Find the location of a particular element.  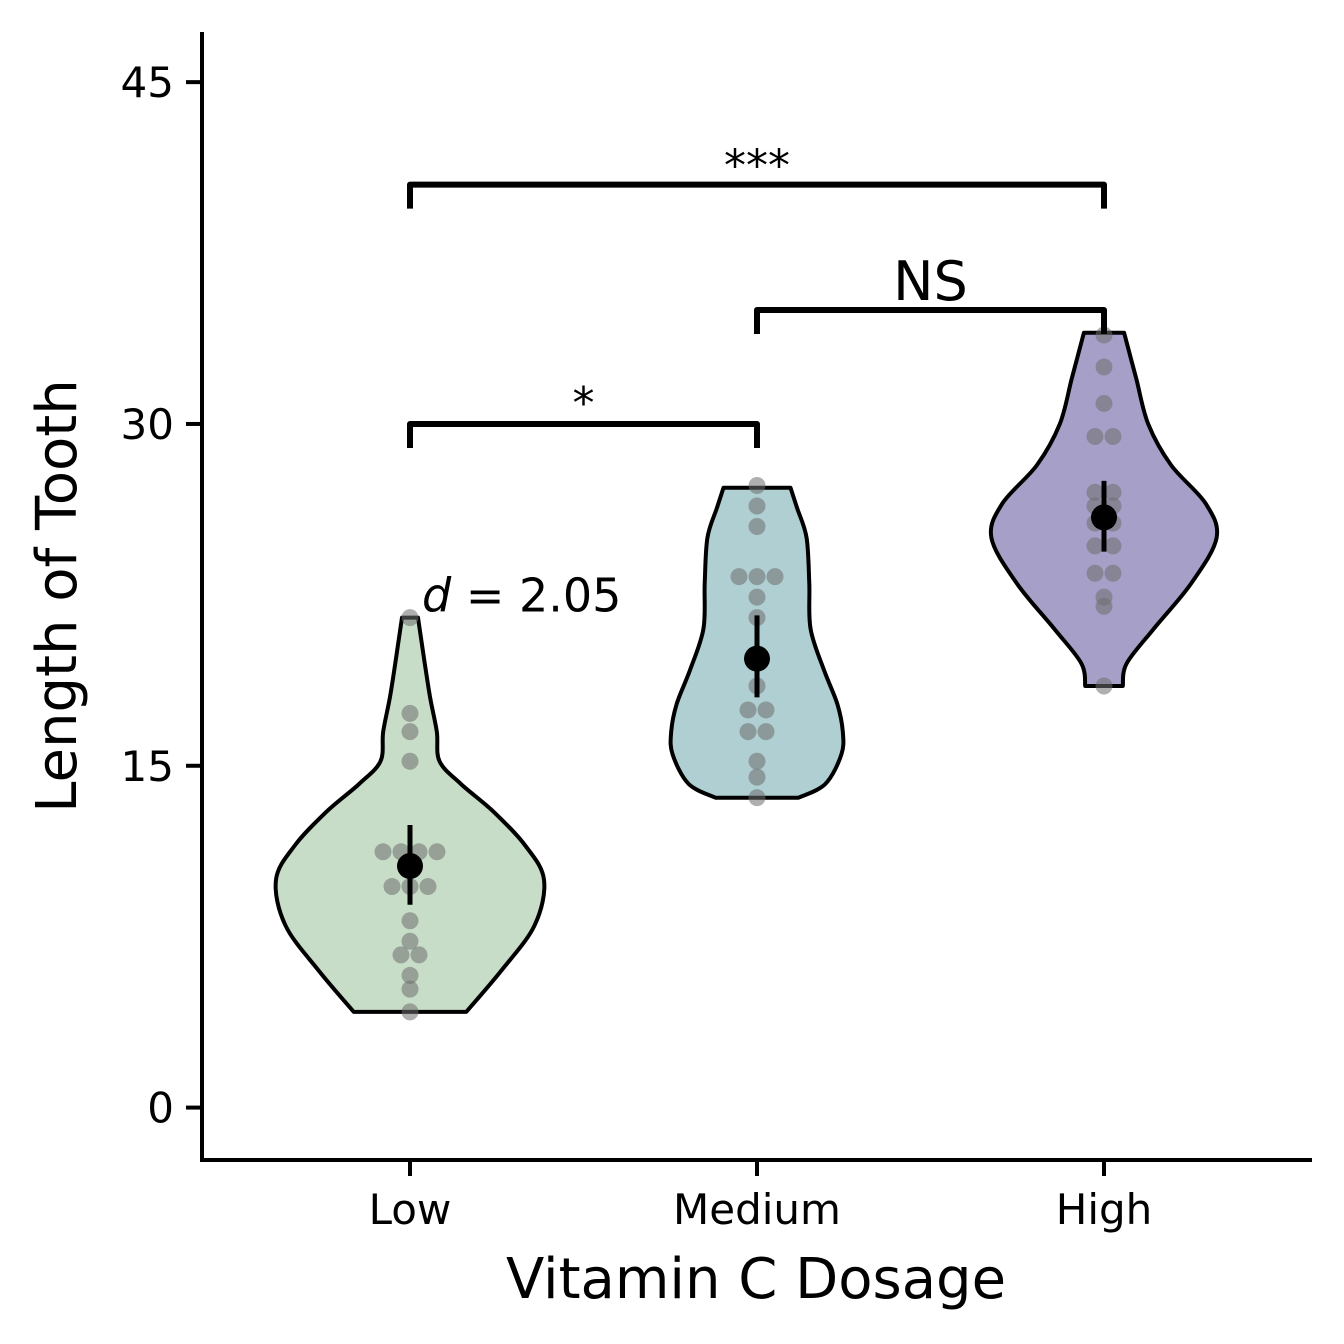

comparison-bracket: * is located at coordinates (583, 413).